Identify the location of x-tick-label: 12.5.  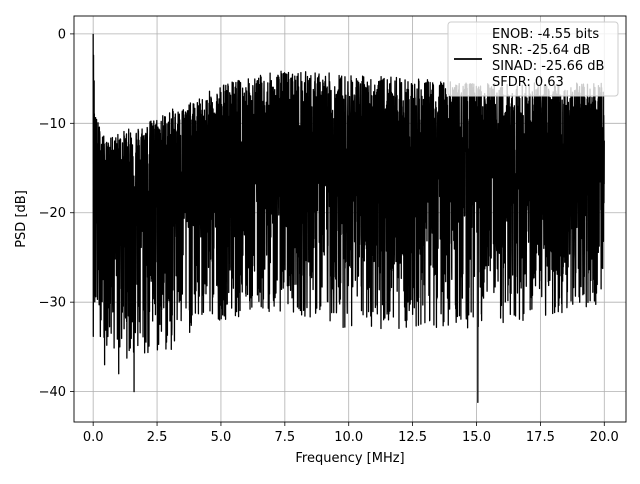
(412, 437).